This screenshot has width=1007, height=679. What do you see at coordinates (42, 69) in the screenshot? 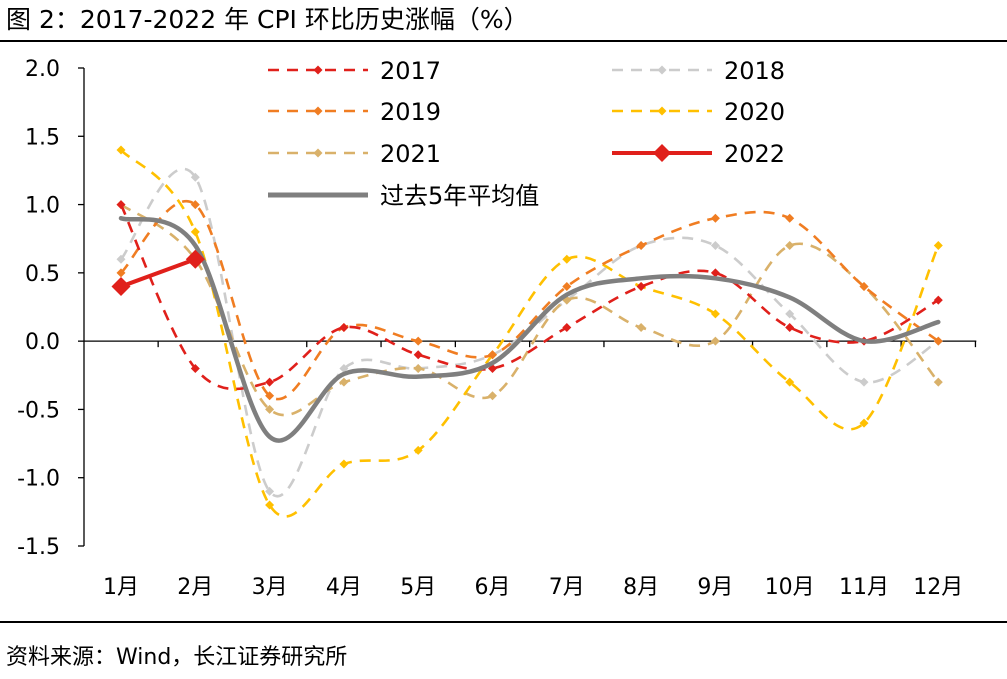
I see `y-tick-label: 2.0` at bounding box center [42, 69].